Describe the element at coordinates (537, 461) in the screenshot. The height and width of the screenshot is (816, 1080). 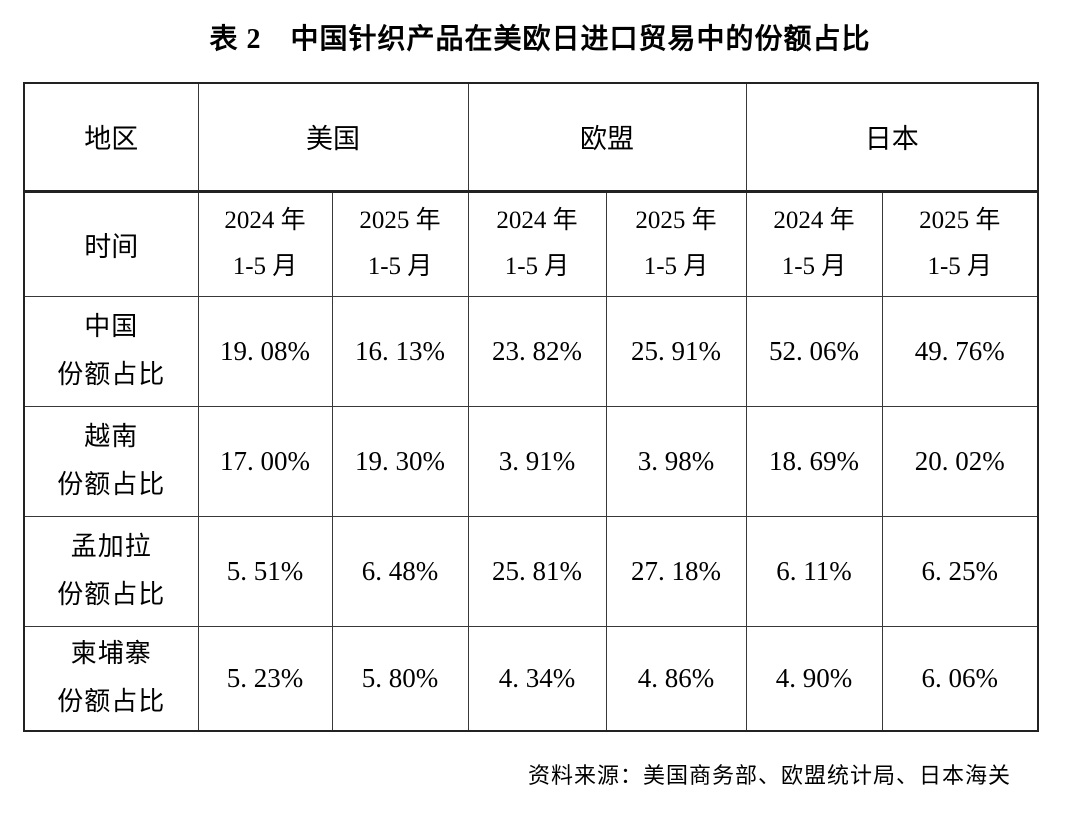
I see `share-value-cell: 3. 91%` at that location.